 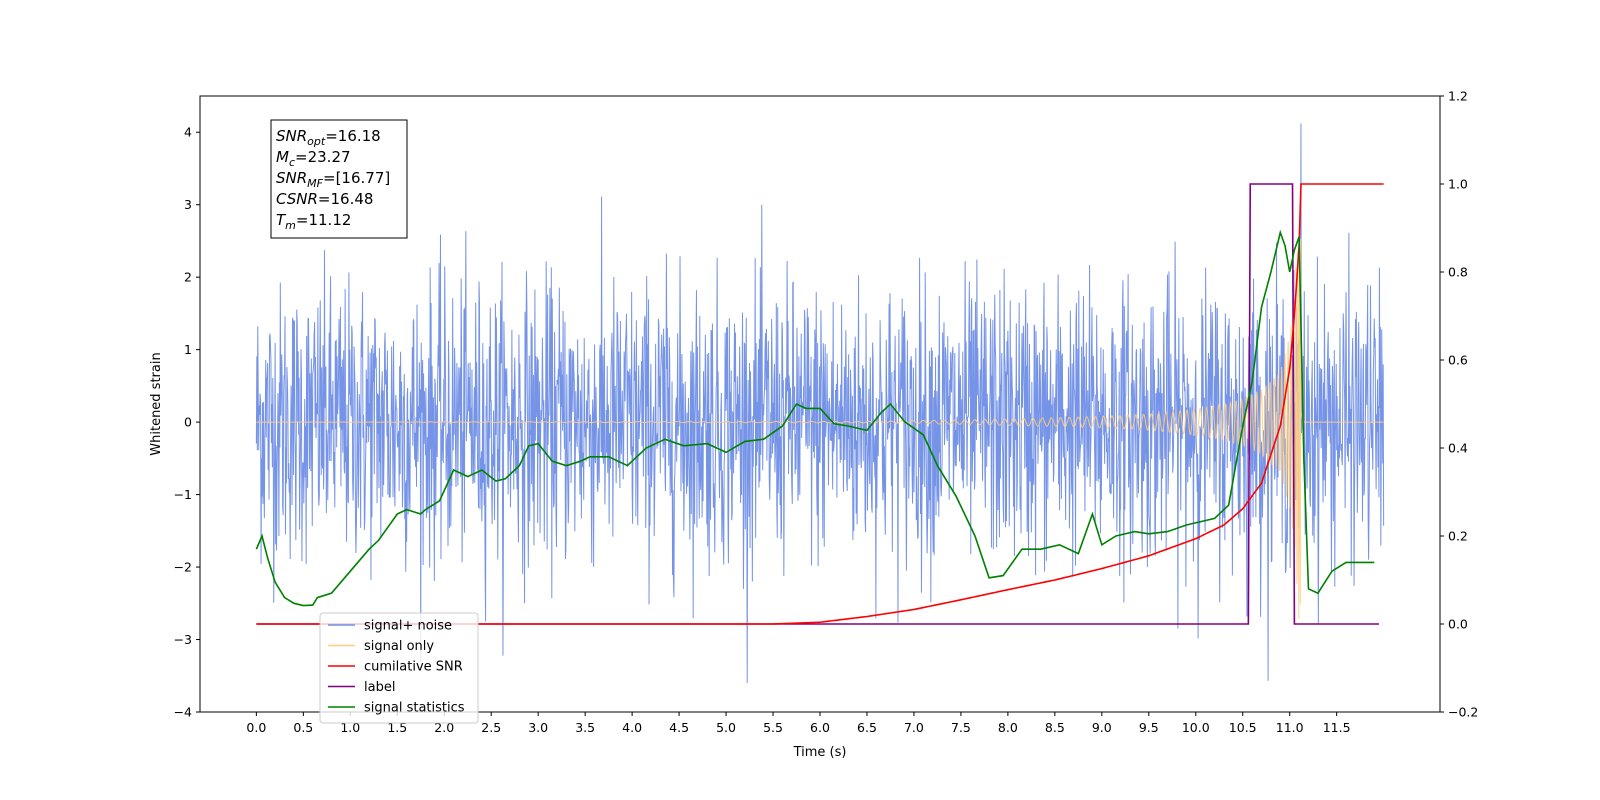 I want to click on x-tick-label: 11.0, so click(x=1290, y=727).